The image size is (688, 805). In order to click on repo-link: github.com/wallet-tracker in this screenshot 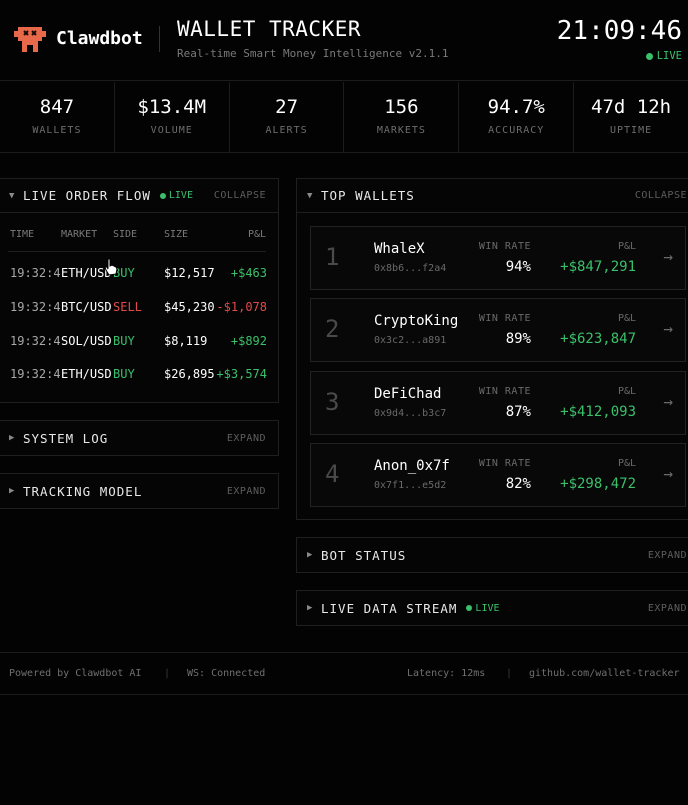, I will do `click(604, 673)`.